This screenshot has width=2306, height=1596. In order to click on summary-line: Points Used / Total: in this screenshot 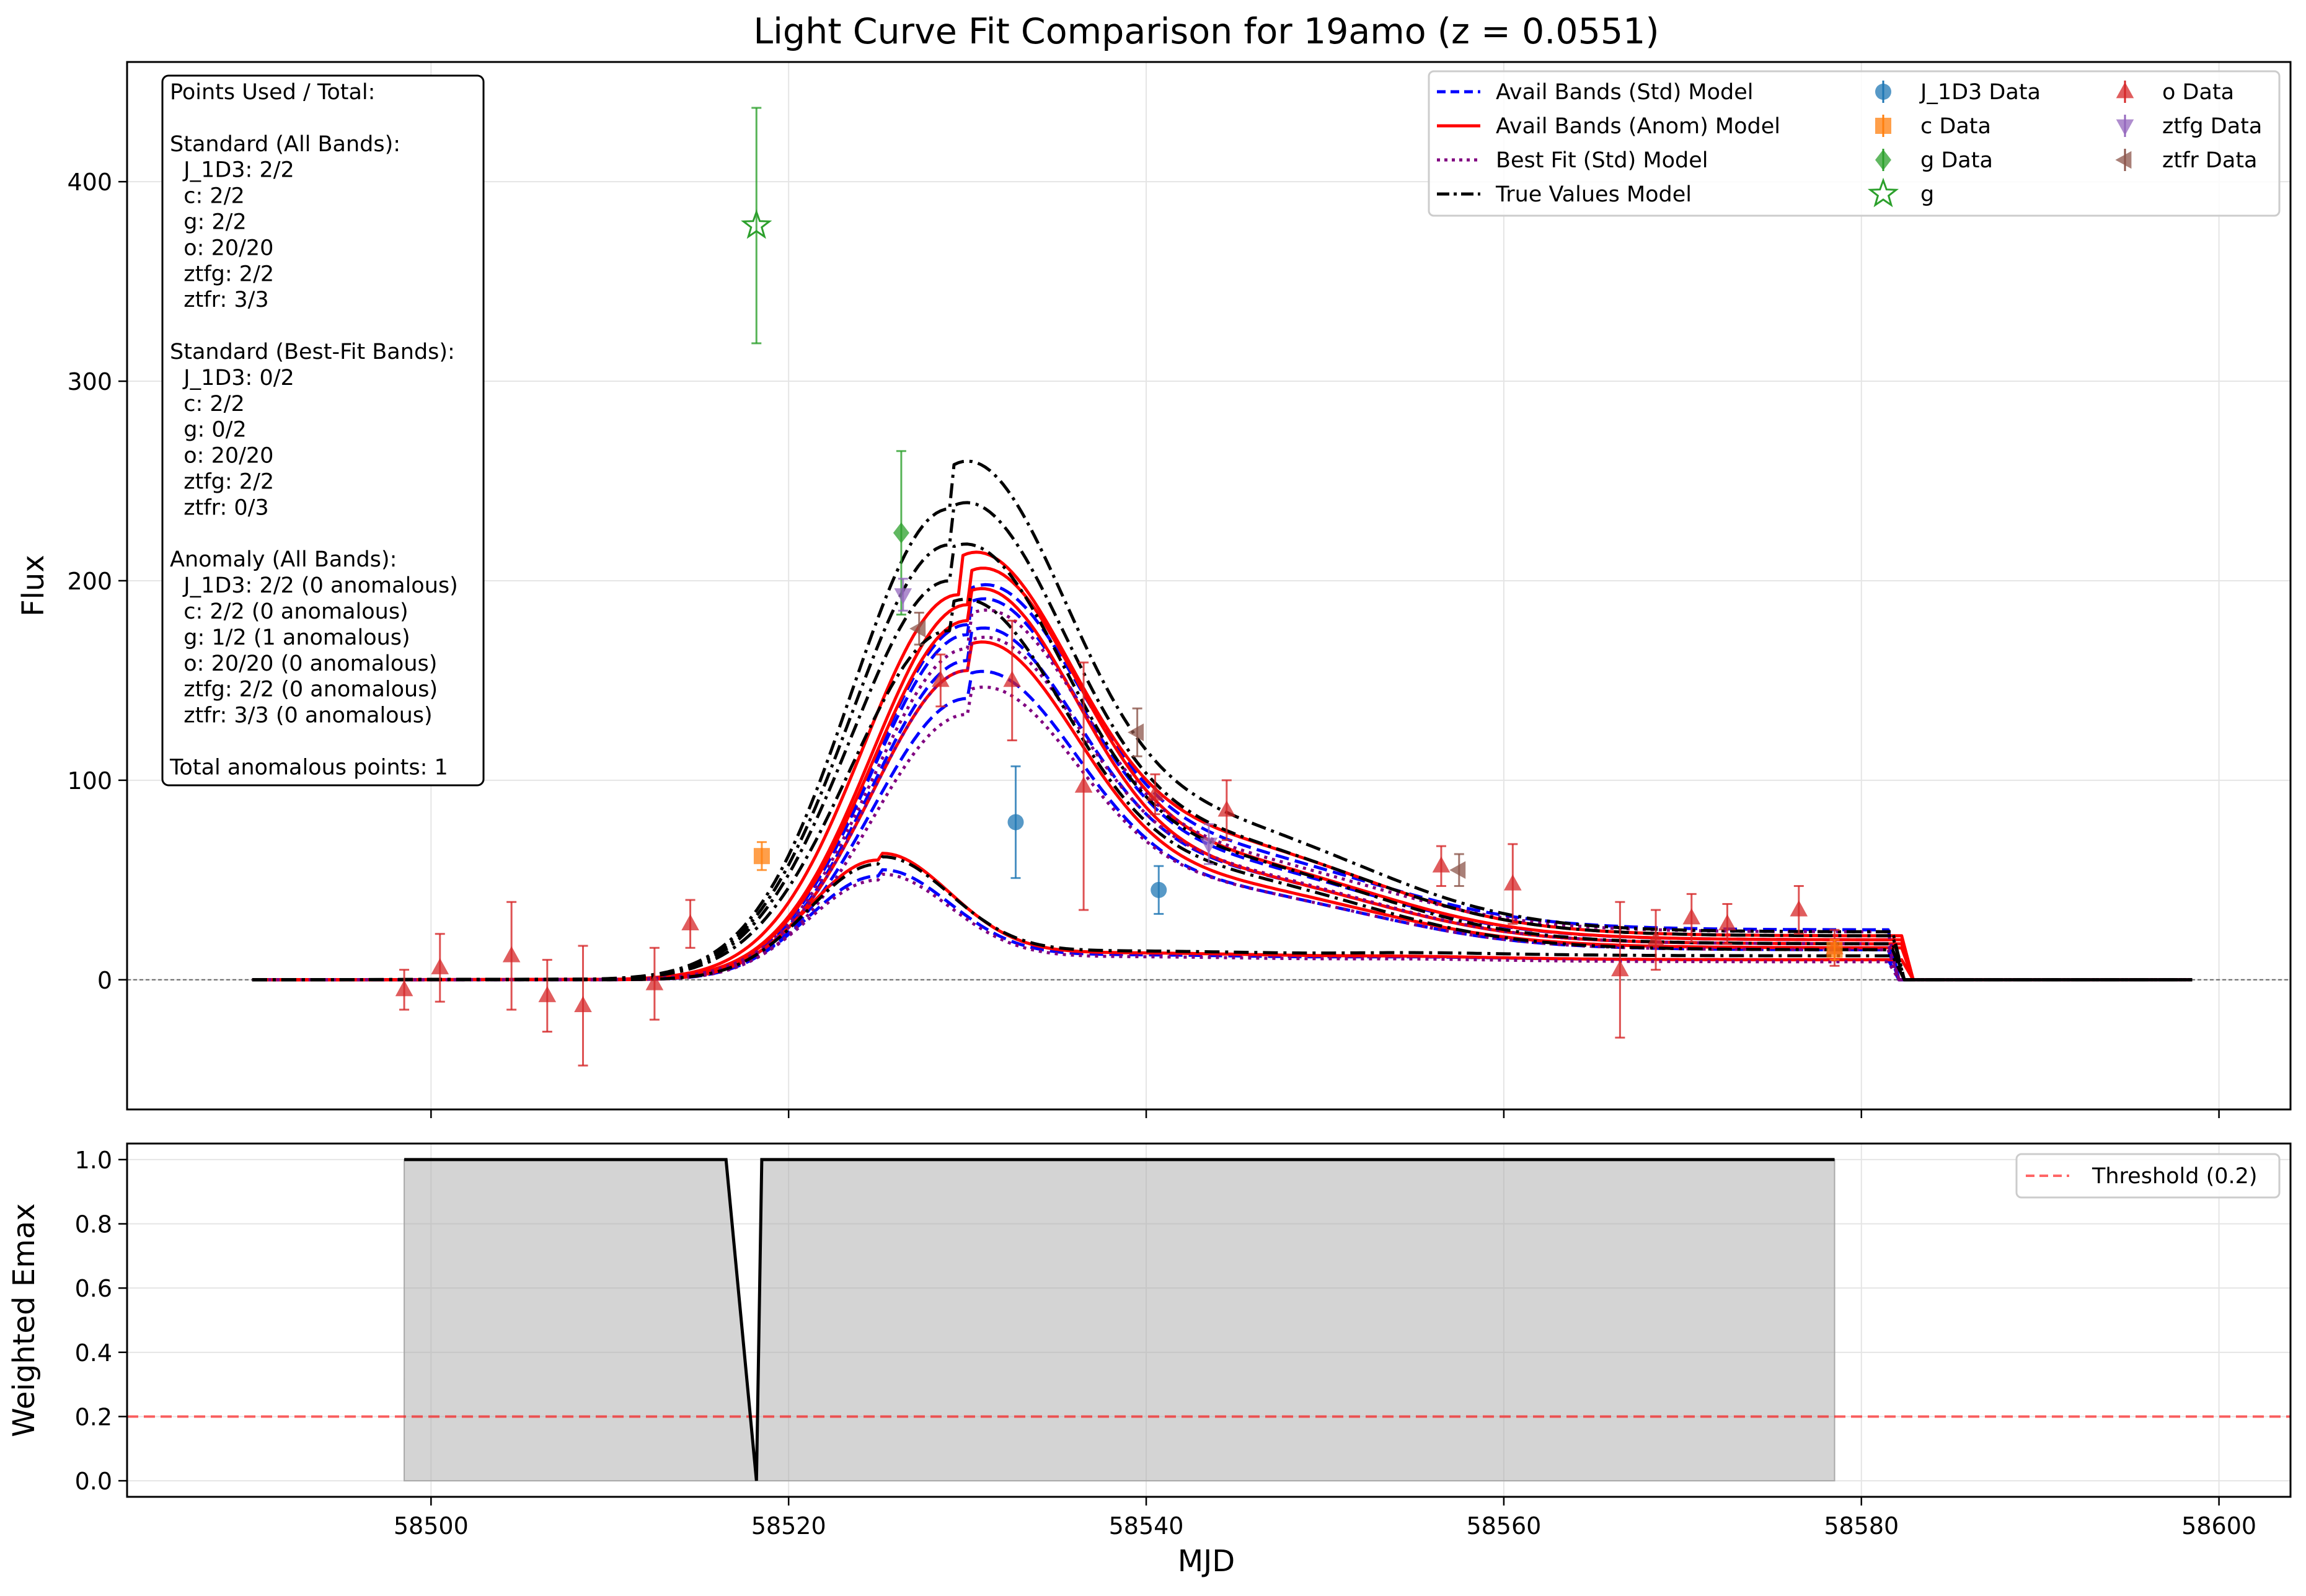, I will do `click(272, 92)`.